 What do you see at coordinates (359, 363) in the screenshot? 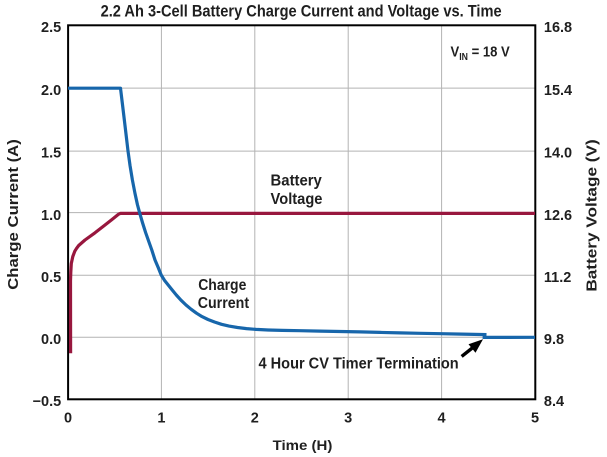
I see `svg-text: 4 Hour CV Timer Termination` at bounding box center [359, 363].